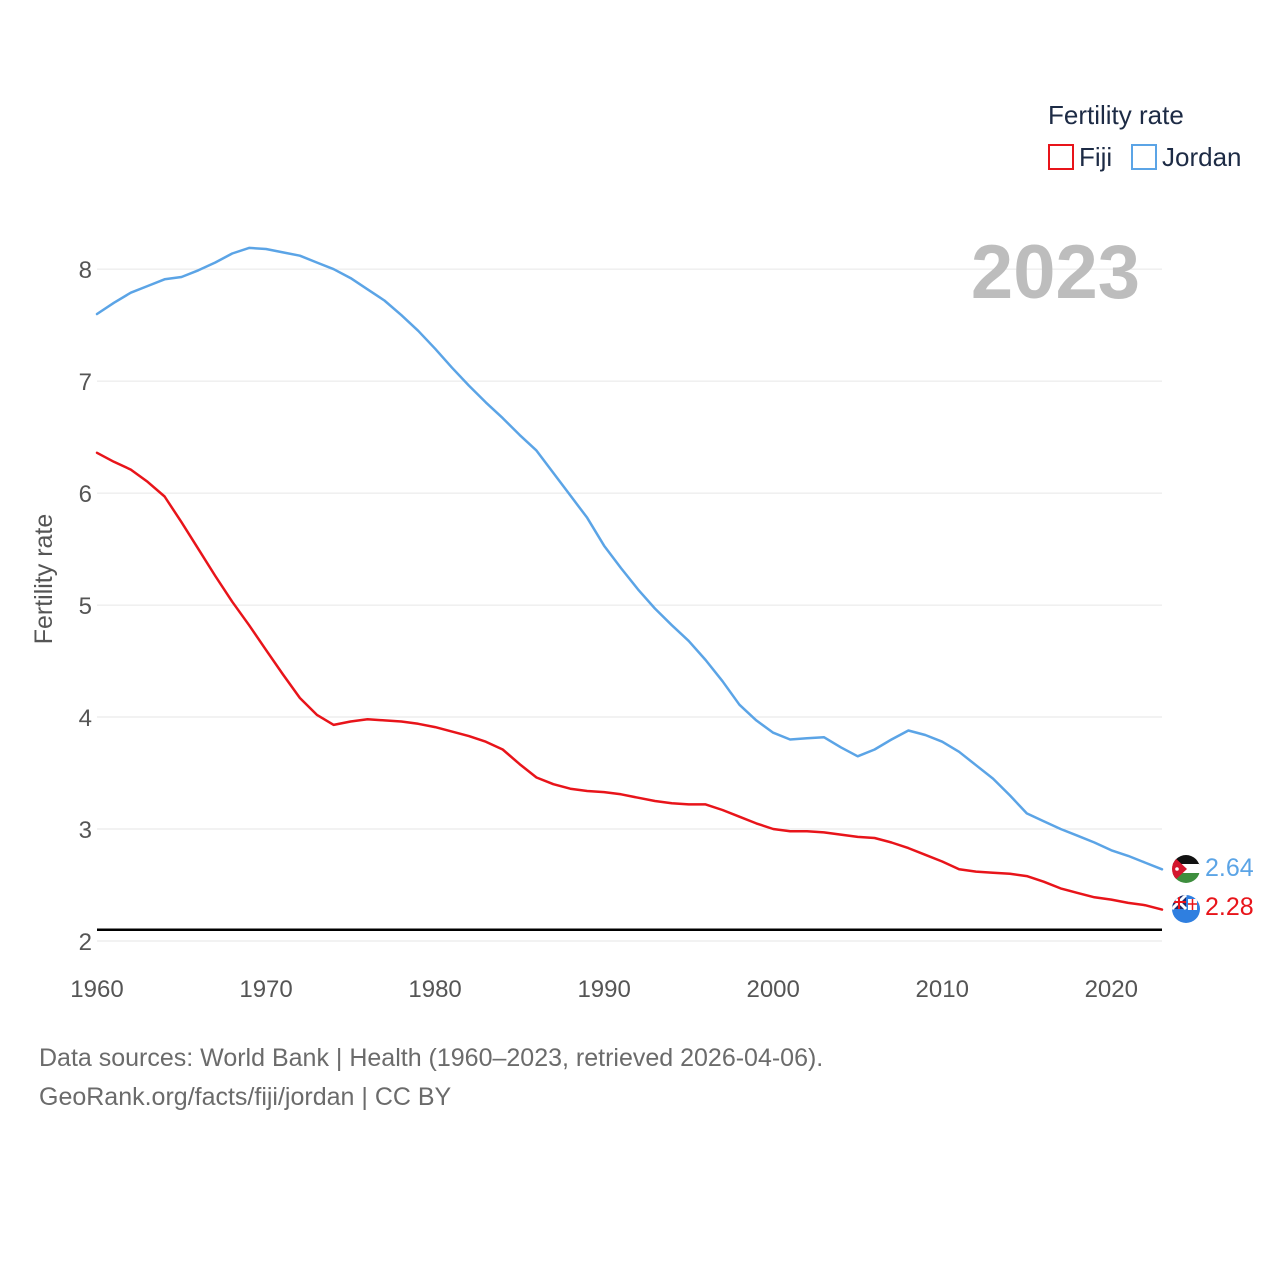 The width and height of the screenshot is (1280, 1280). Describe the element at coordinates (1061, 157) in the screenshot. I see `legend-swatch-fiji` at that location.